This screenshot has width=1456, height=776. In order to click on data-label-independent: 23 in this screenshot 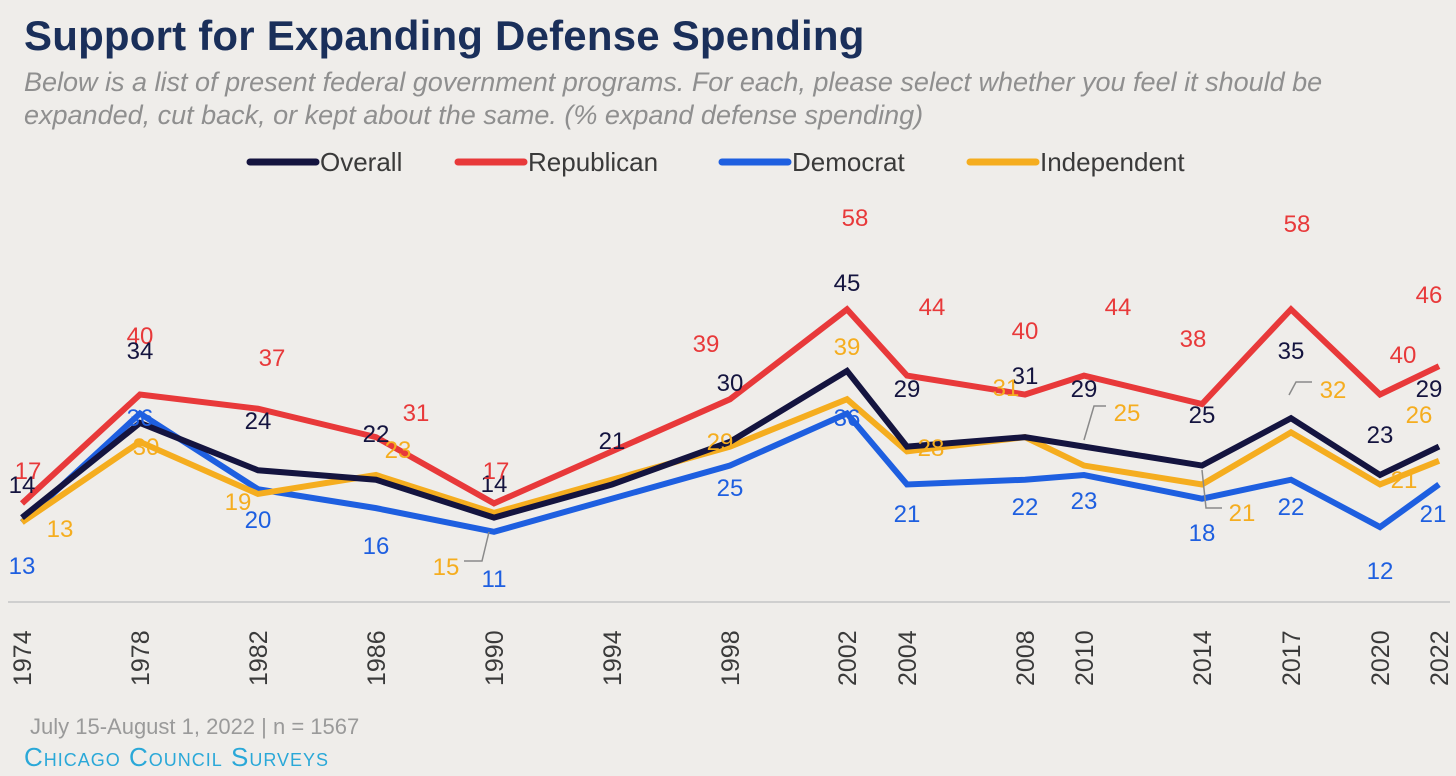, I will do `click(398, 450)`.